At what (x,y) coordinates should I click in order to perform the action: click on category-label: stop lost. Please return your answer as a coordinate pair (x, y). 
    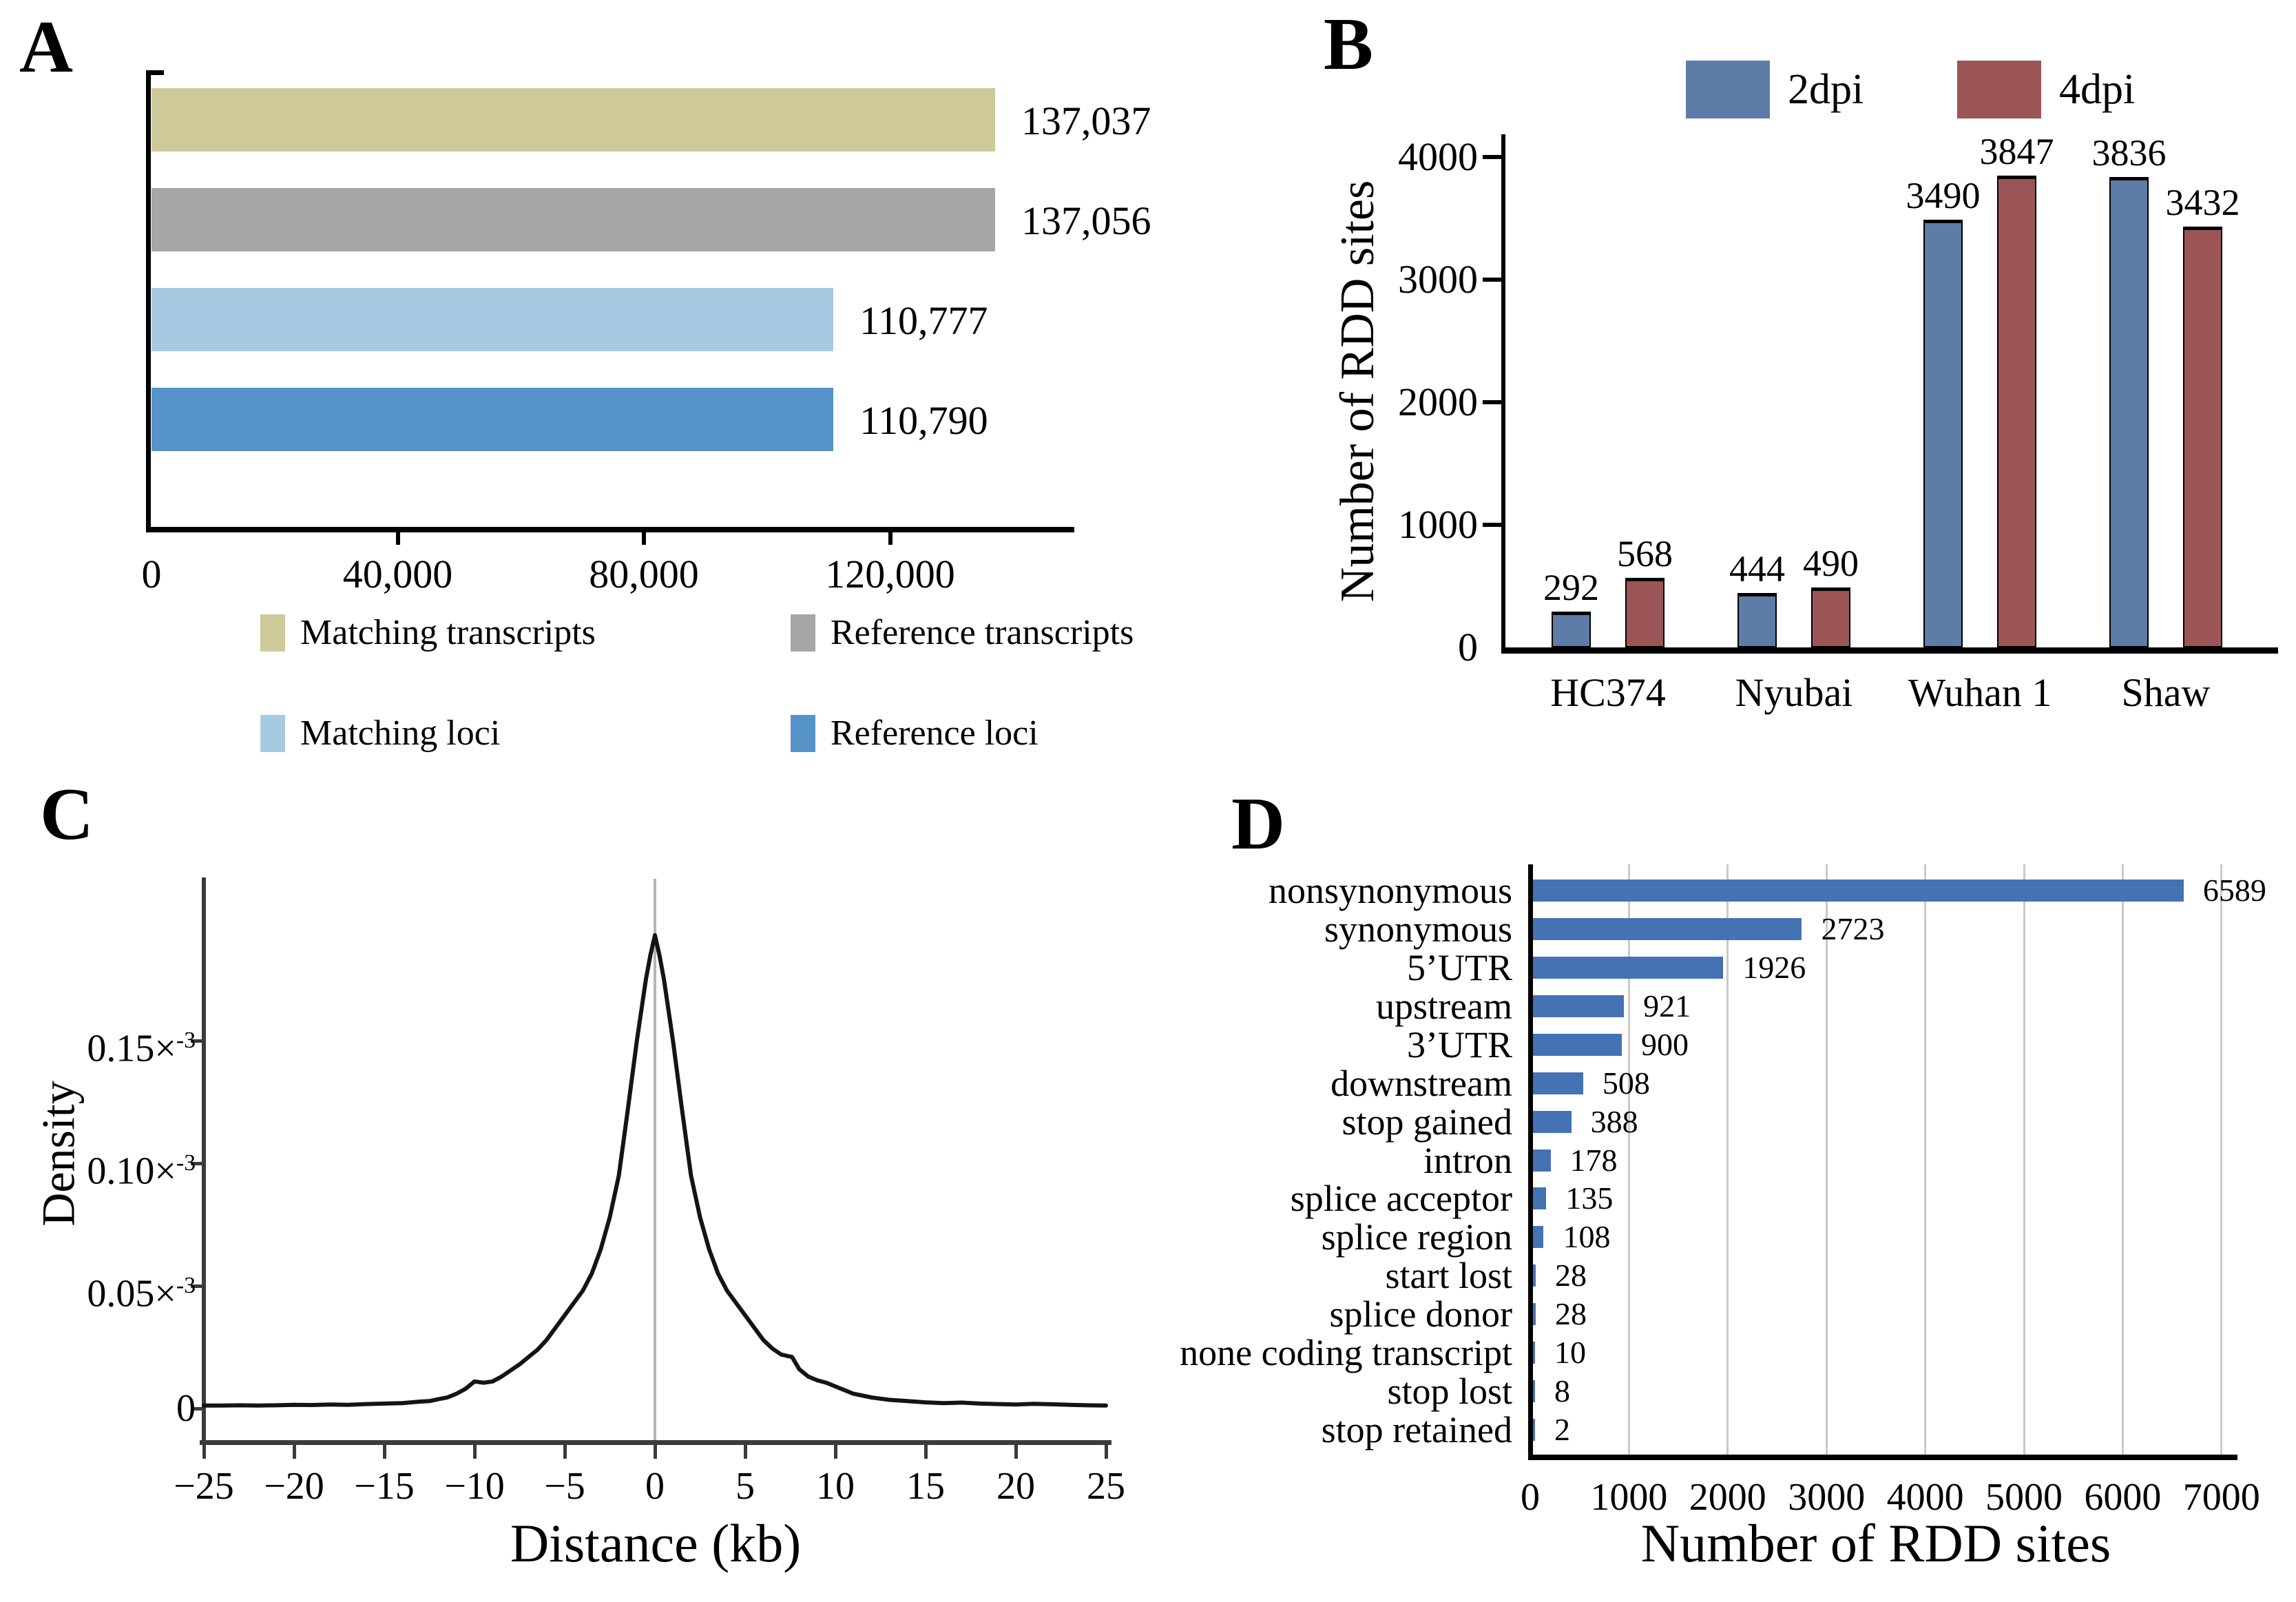
    Looking at the image, I should click on (1449, 1392).